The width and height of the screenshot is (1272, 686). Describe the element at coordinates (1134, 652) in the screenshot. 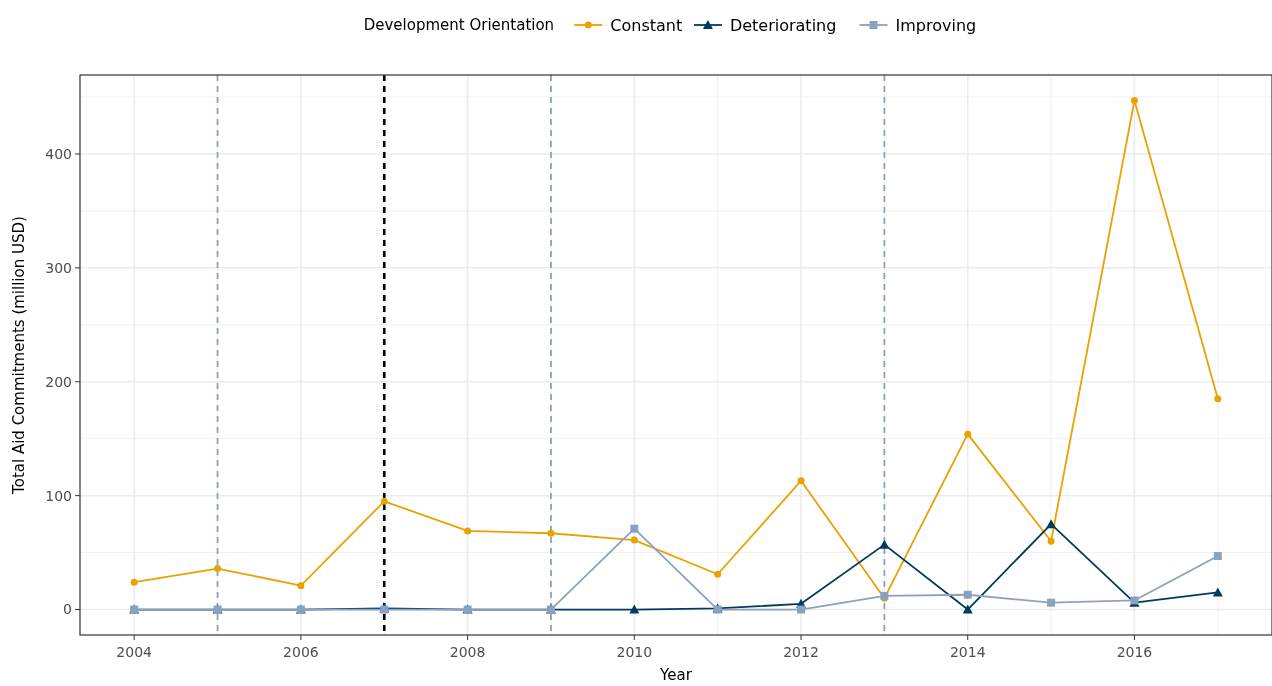

I see `x-tick-label: 2016` at that location.